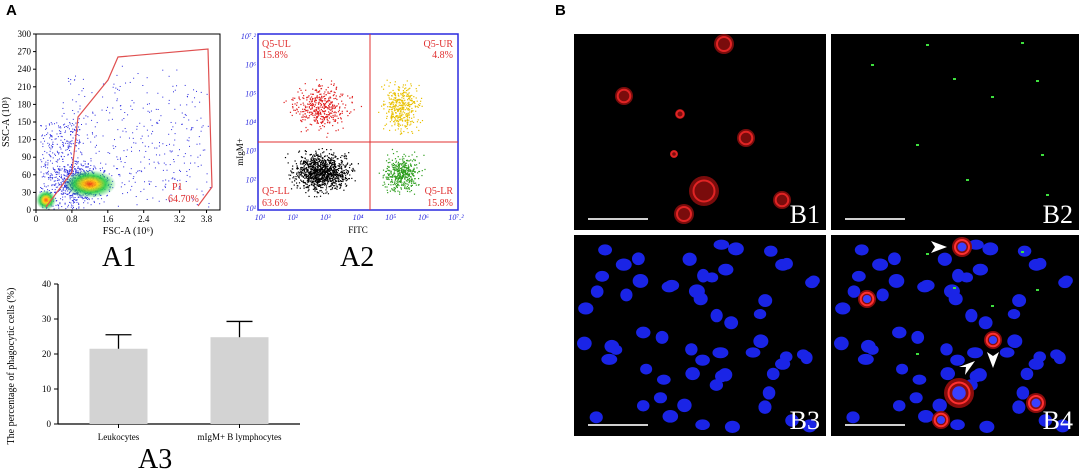 Image resolution: width=1084 pixels, height=476 pixels. Describe the element at coordinates (11, 366) in the screenshot. I see `a3-y-axis-label: The percentage of phagocytic cells (%)` at that location.